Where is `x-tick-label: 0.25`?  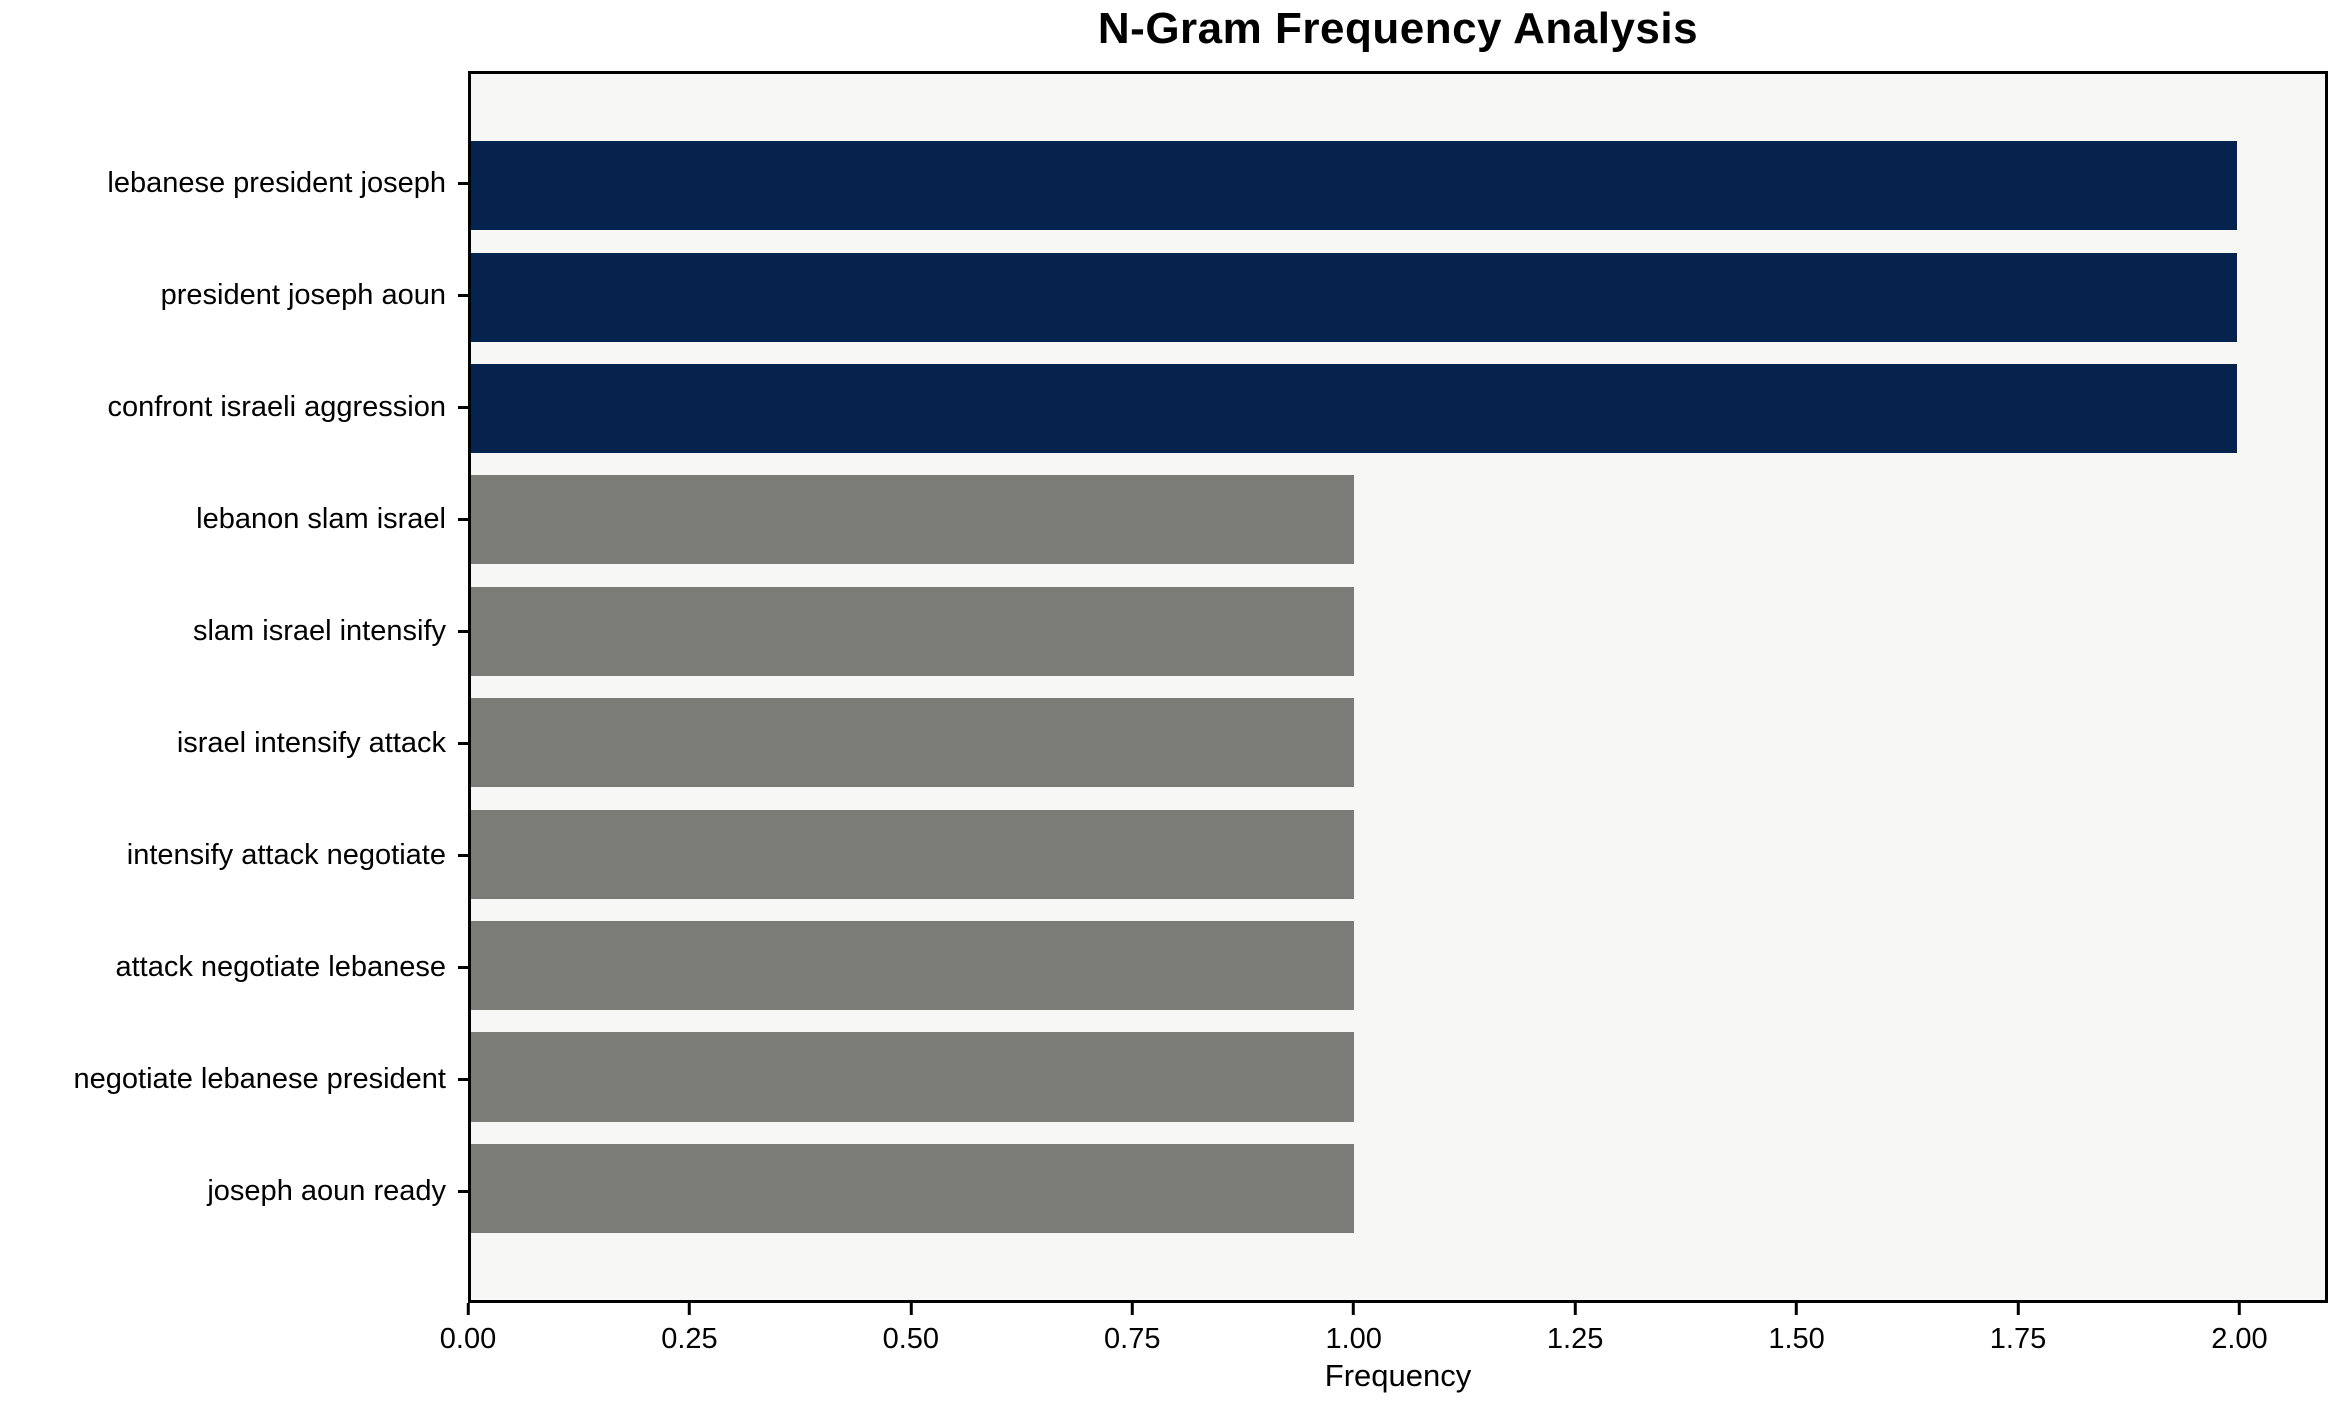
x-tick-label: 0.25 is located at coordinates (689, 1339).